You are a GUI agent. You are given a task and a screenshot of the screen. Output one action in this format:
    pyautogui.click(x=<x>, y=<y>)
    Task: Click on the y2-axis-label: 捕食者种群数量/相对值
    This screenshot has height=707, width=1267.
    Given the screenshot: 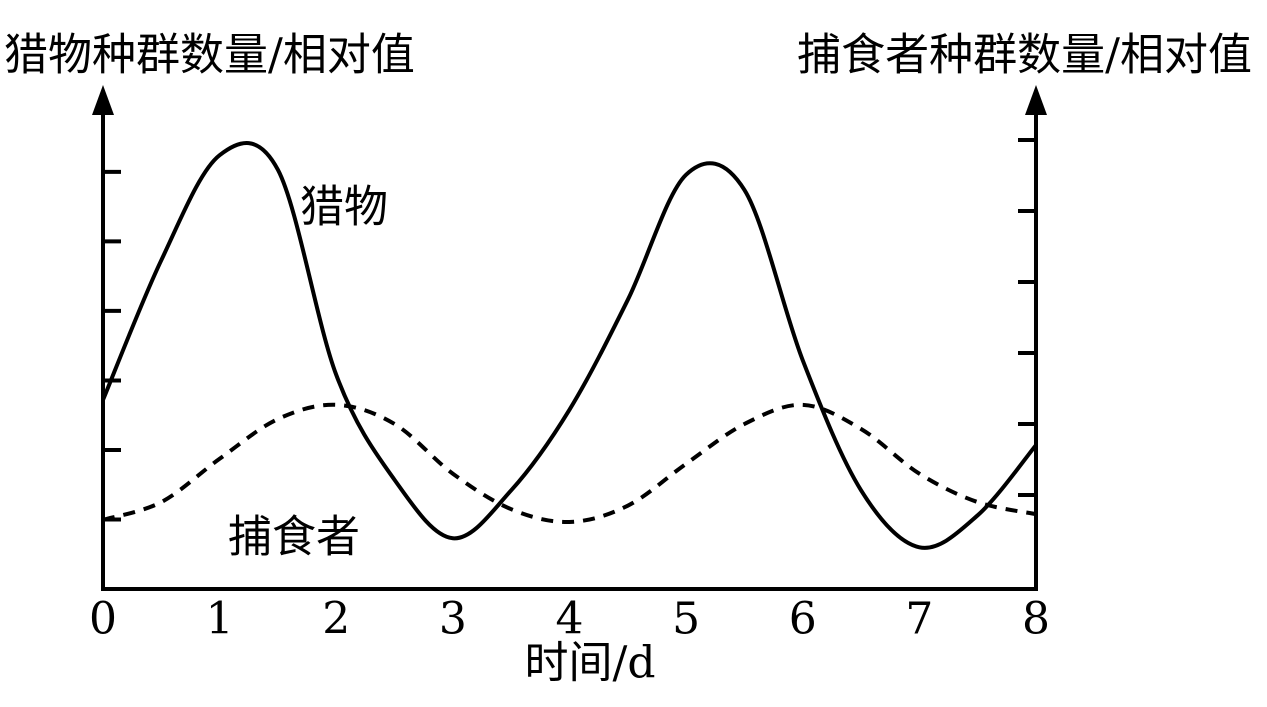 What is the action you would take?
    pyautogui.click(x=1024, y=55)
    